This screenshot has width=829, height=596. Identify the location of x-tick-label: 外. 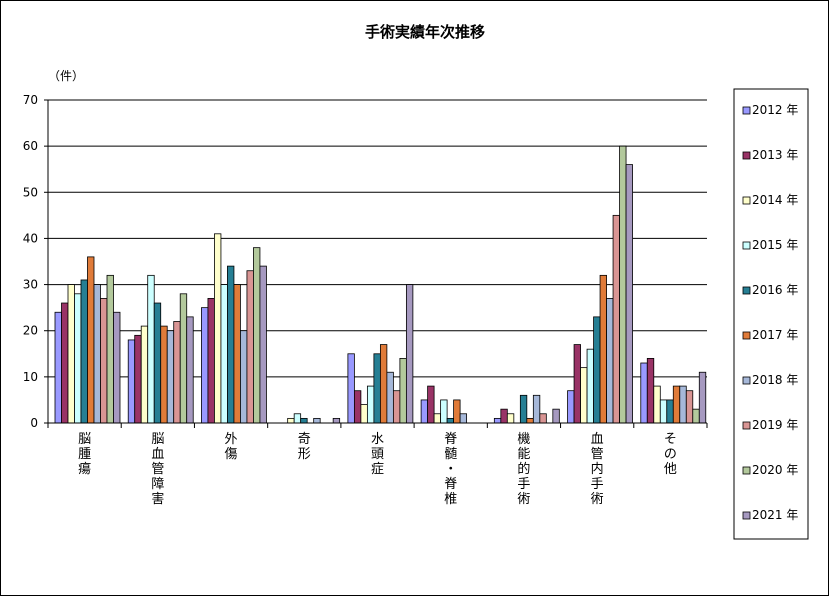
(231, 439).